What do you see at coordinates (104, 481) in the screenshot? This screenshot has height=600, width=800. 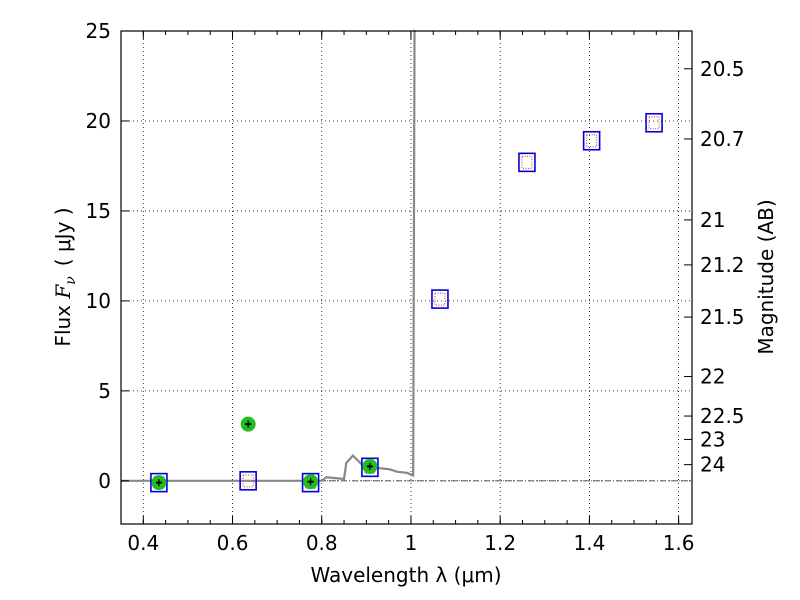 I see `y-tick-label: 0` at bounding box center [104, 481].